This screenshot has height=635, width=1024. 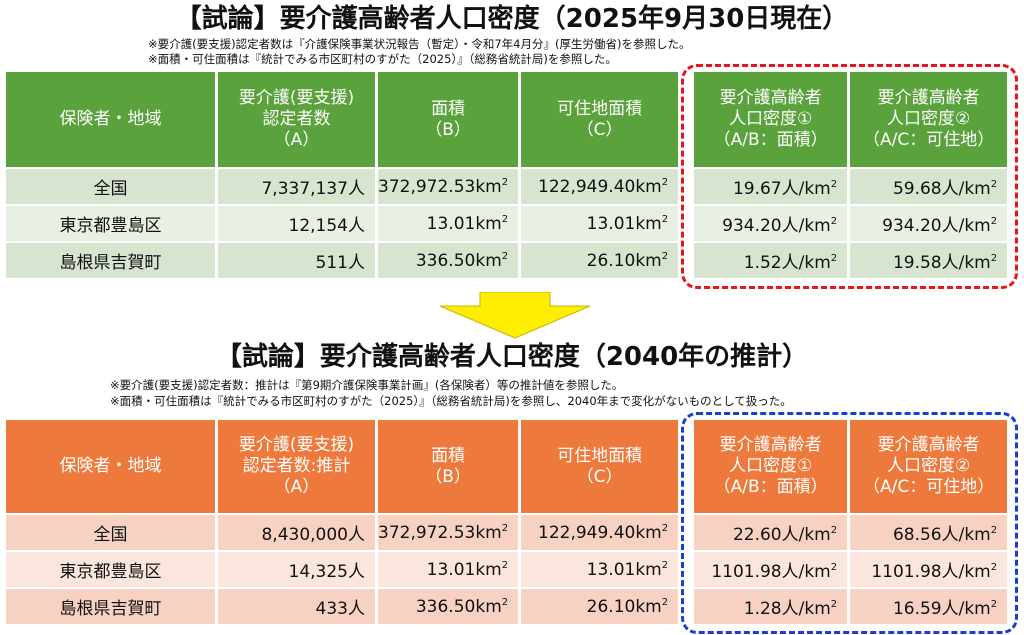 What do you see at coordinates (296, 466) in the screenshot?
I see `header-certified: 要介護(要支援) 認定者数:推計 （A）` at bounding box center [296, 466].